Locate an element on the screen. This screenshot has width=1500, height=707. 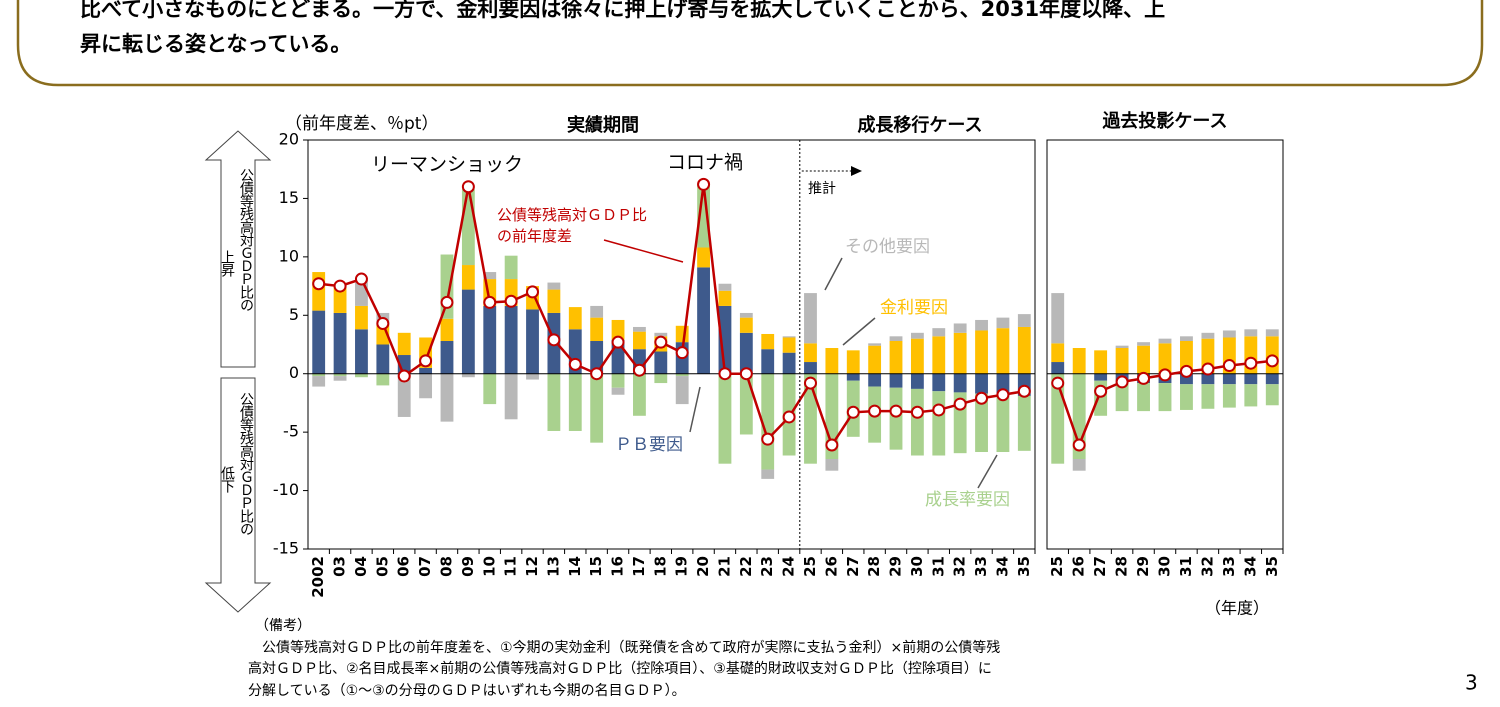
x-tick-label: 29 is located at coordinates (896, 566).